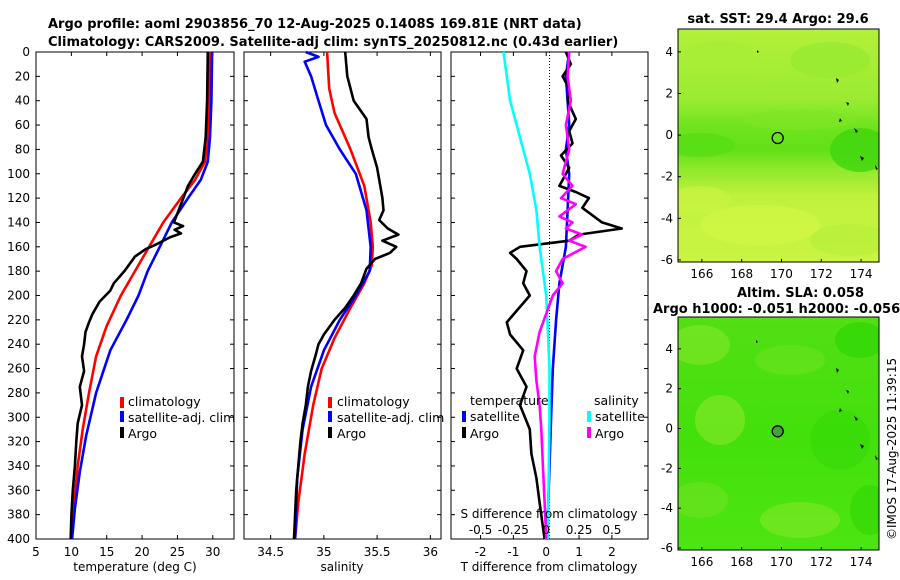 This screenshot has height=580, width=900. What do you see at coordinates (430, 552) in the screenshot?
I see `x-tick-label: 36` at bounding box center [430, 552].